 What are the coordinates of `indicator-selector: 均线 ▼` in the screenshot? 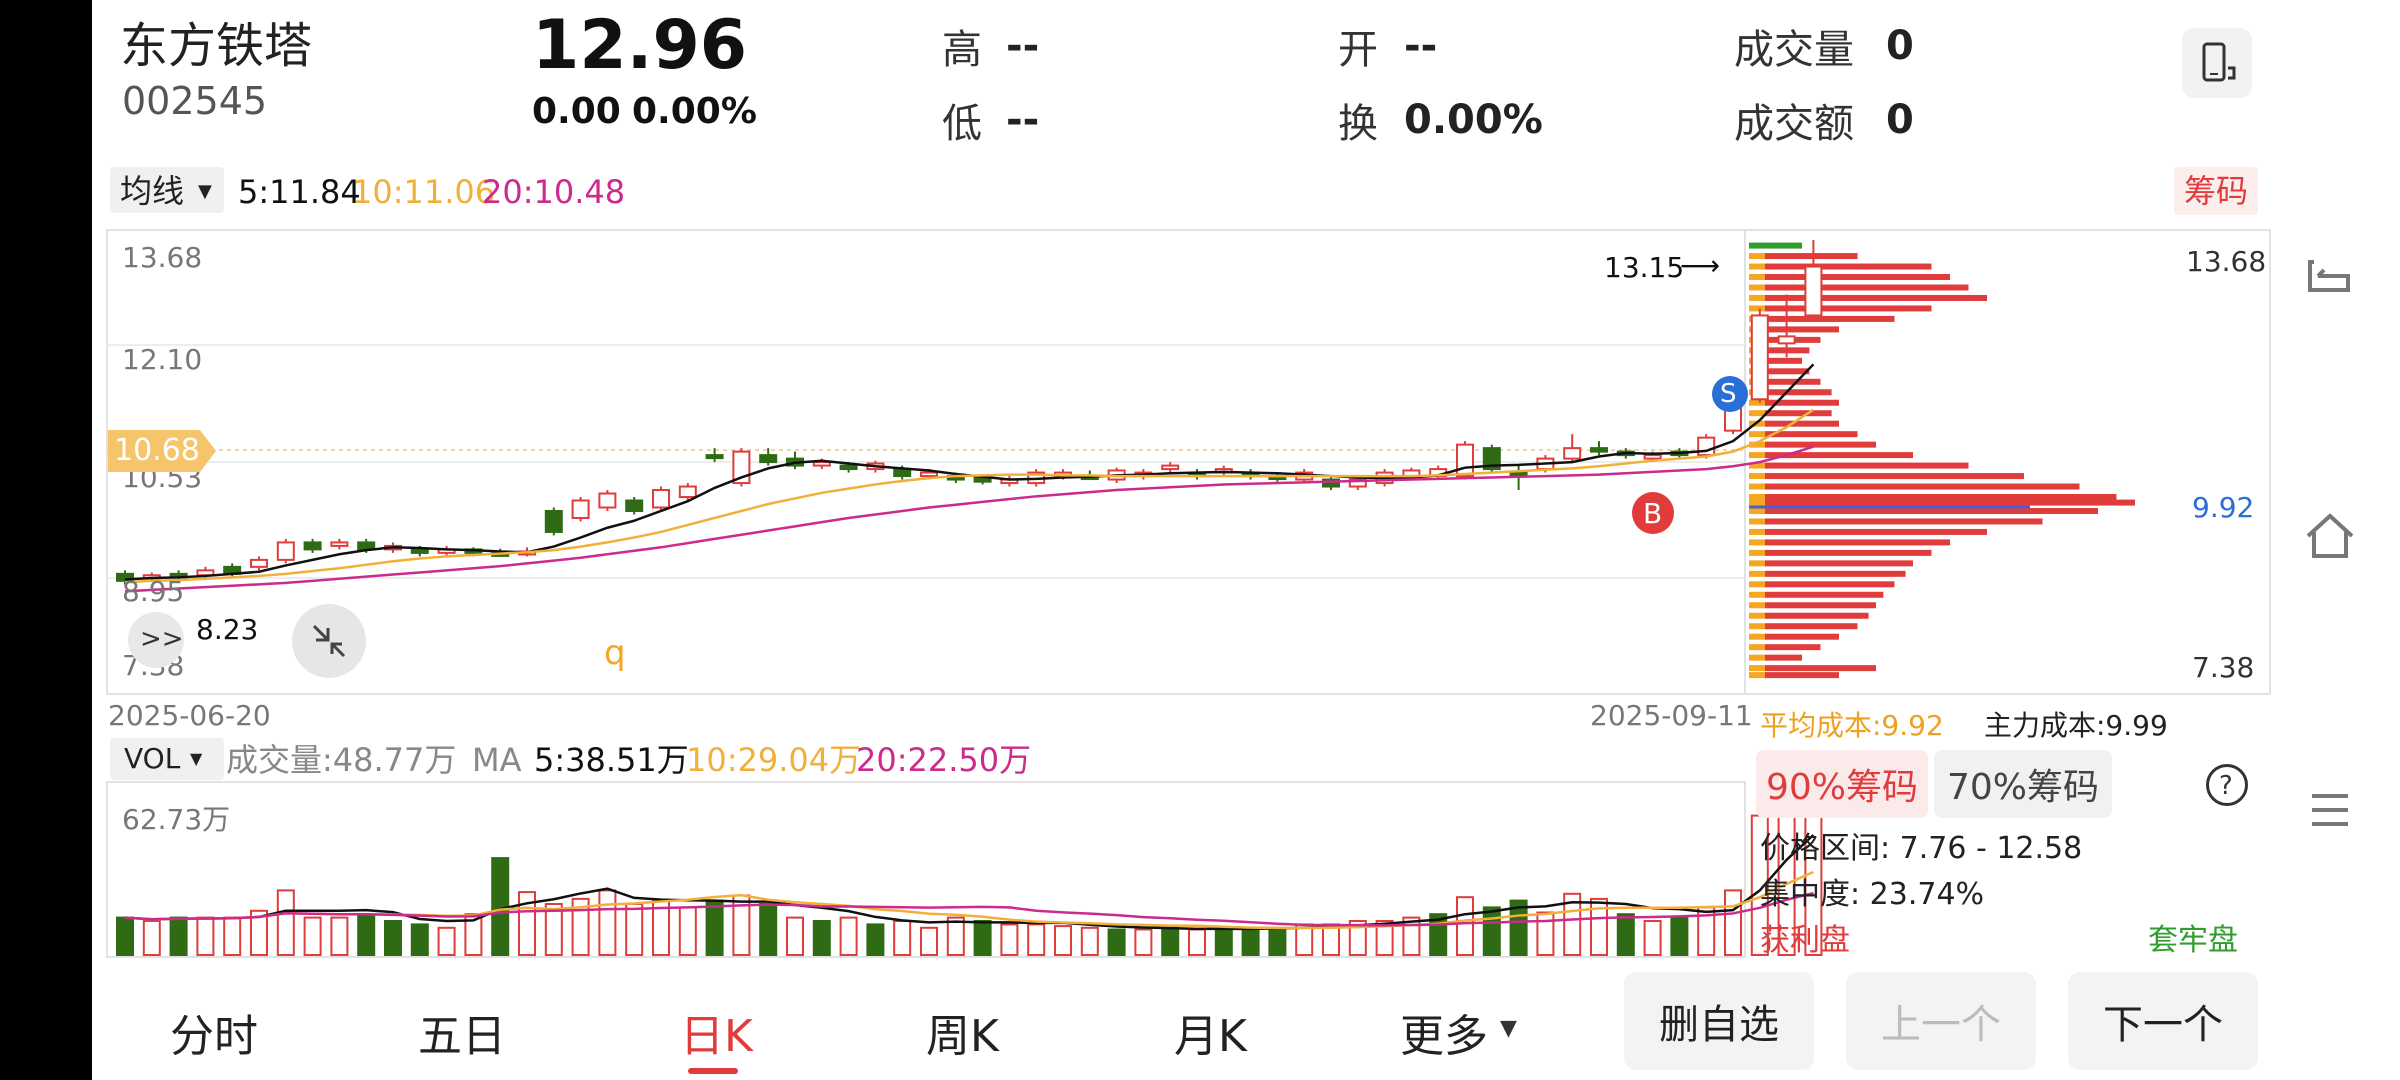 It's located at (167, 190).